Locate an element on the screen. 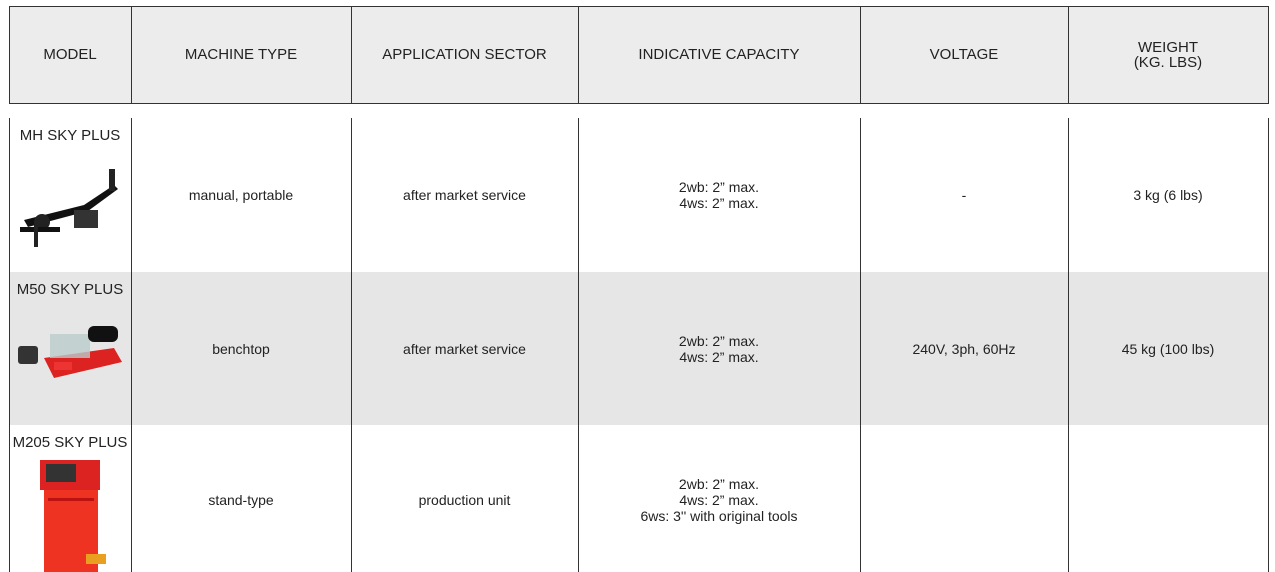  header-cell: APPLICATION SECTOR is located at coordinates (464, 54).